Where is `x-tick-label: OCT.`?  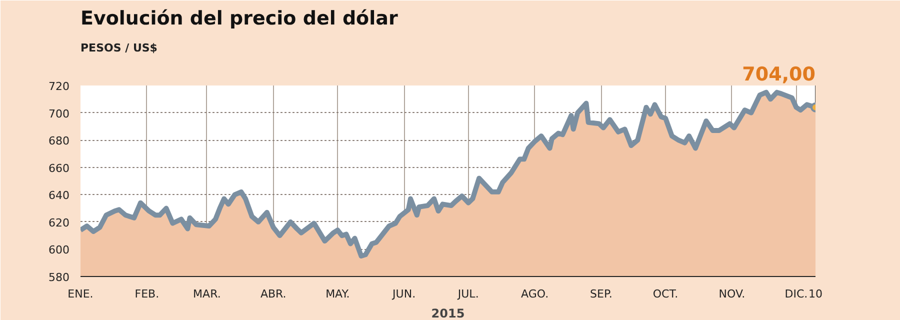 x-tick-label: OCT. is located at coordinates (665, 294).